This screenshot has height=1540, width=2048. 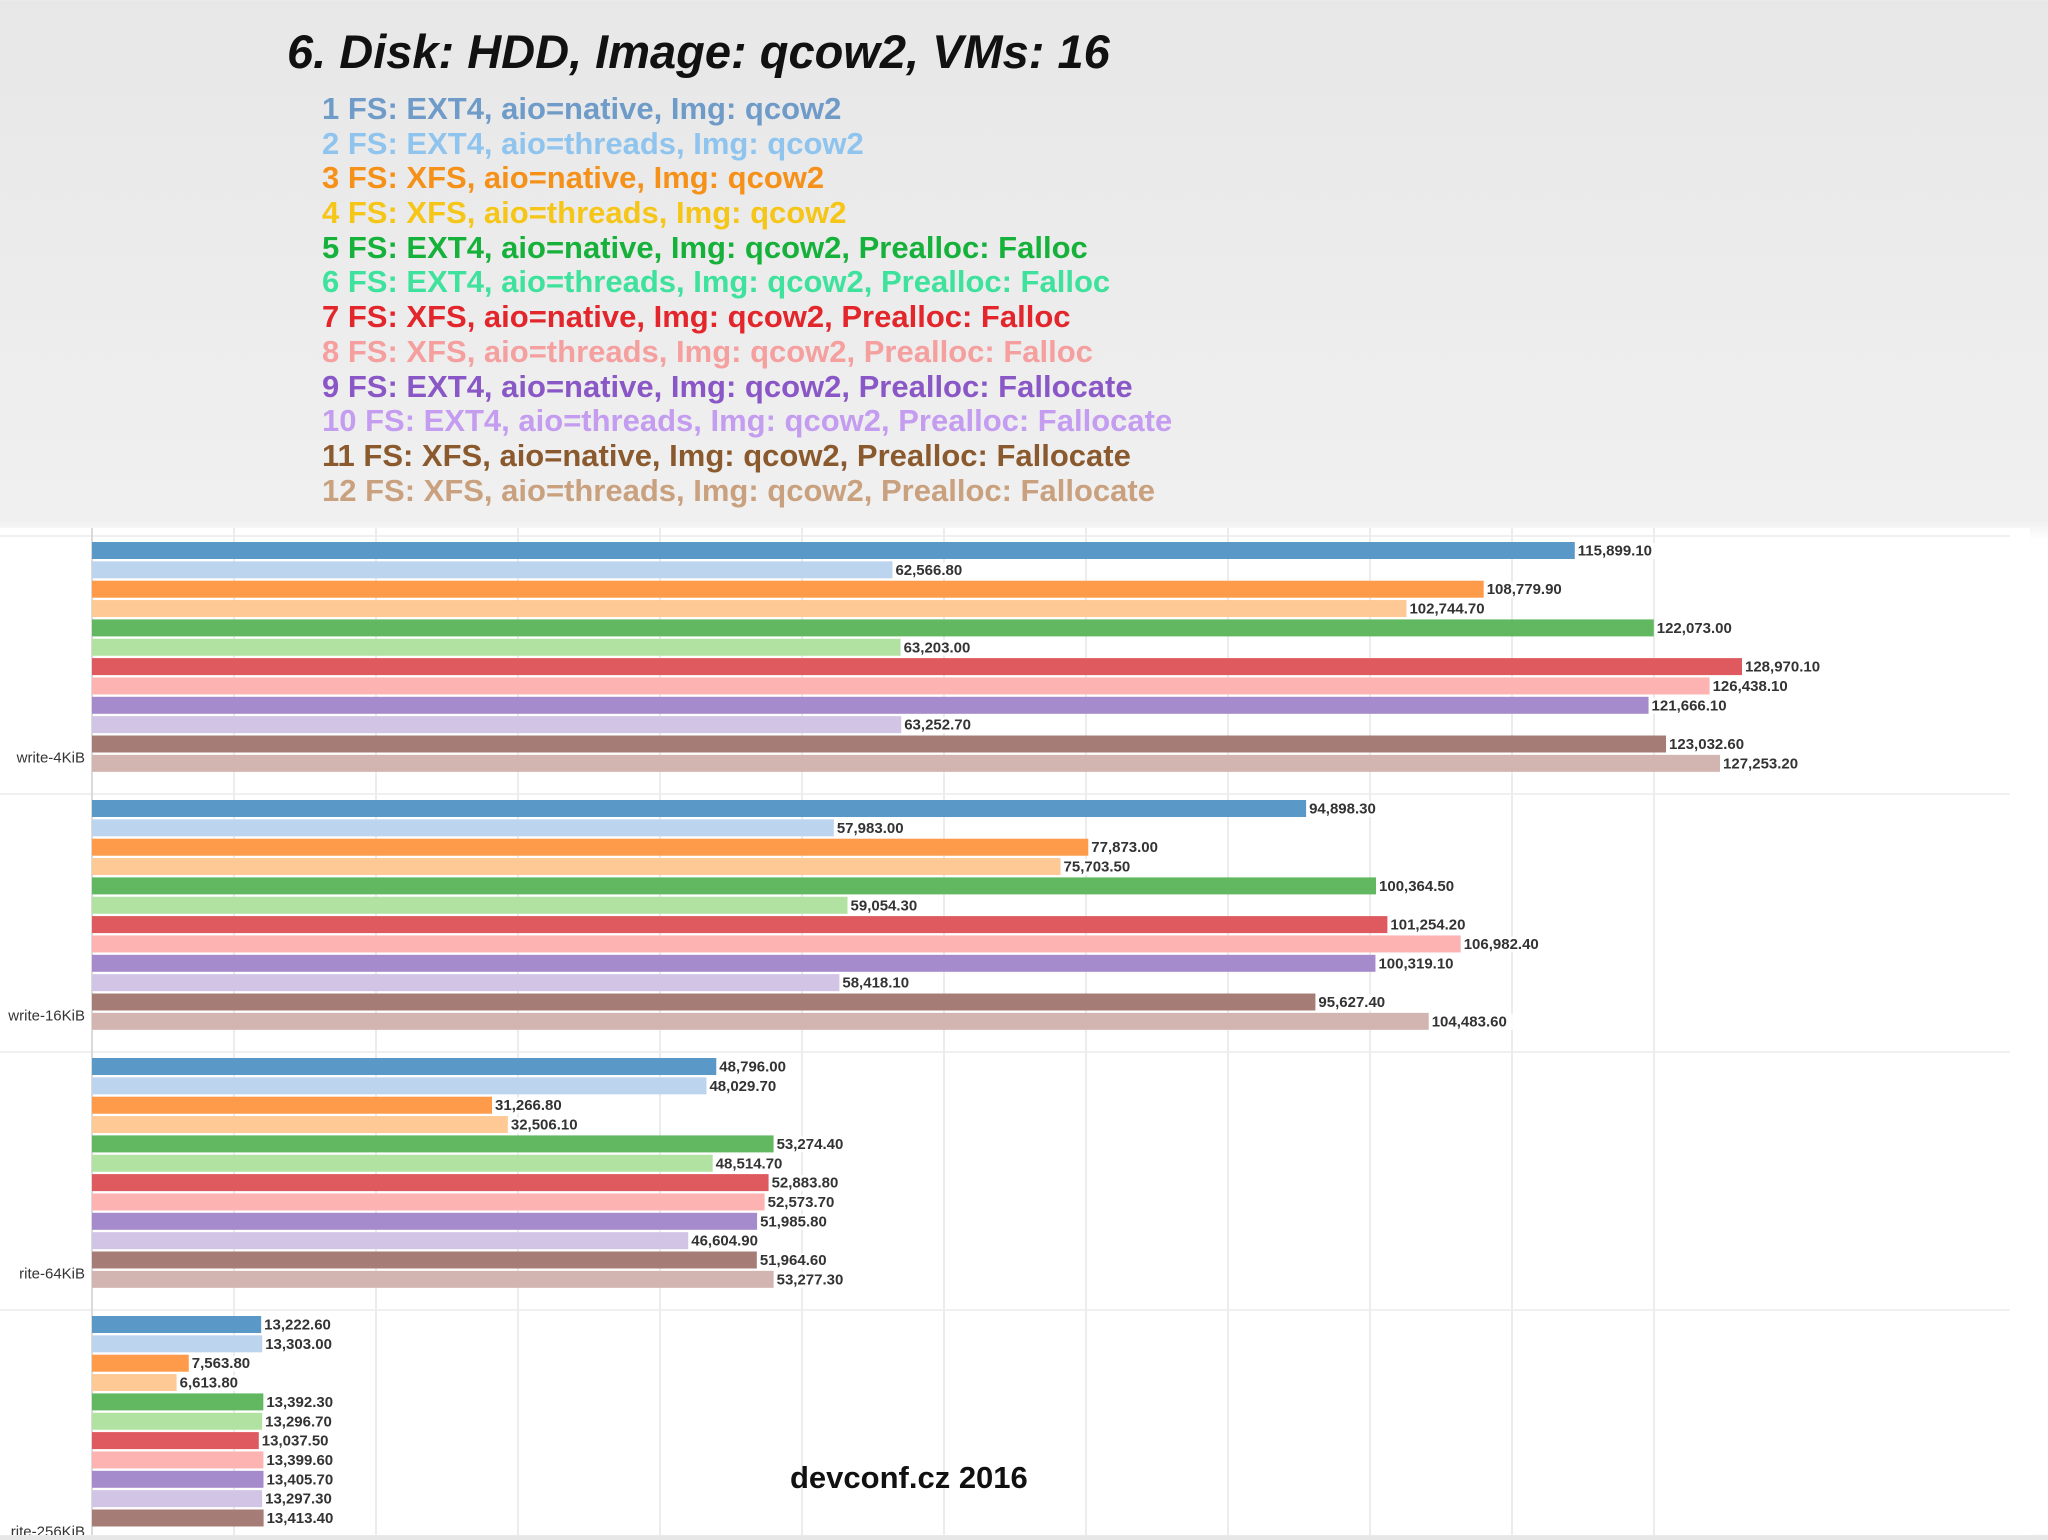 What do you see at coordinates (793, 1260) in the screenshot?
I see `bar-value-label: 51,964.60` at bounding box center [793, 1260].